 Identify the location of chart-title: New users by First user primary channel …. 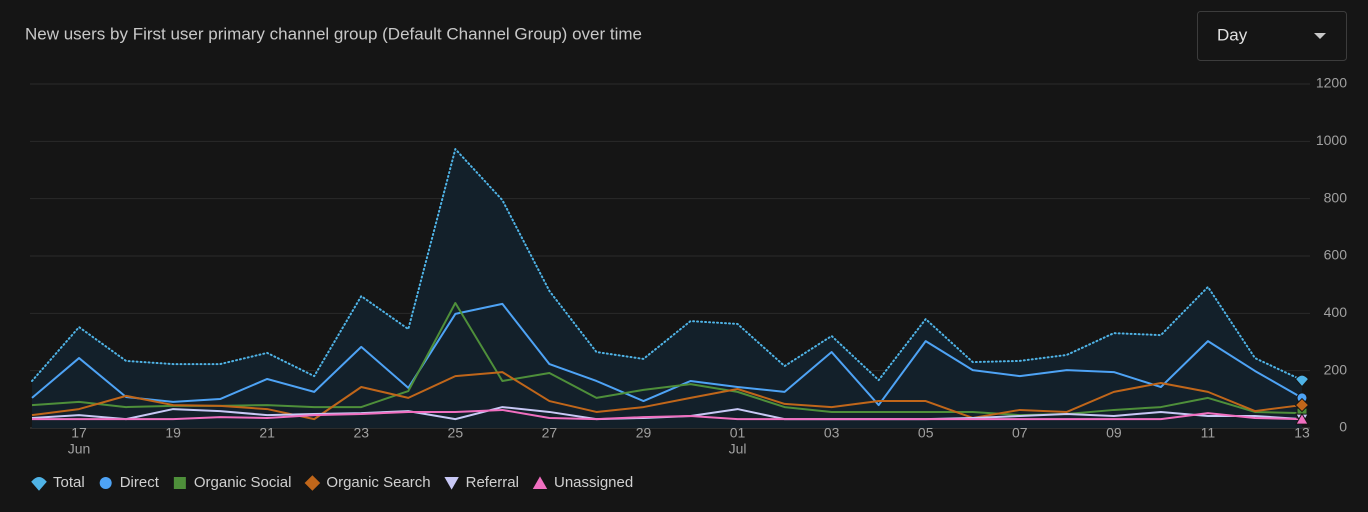
(333, 33).